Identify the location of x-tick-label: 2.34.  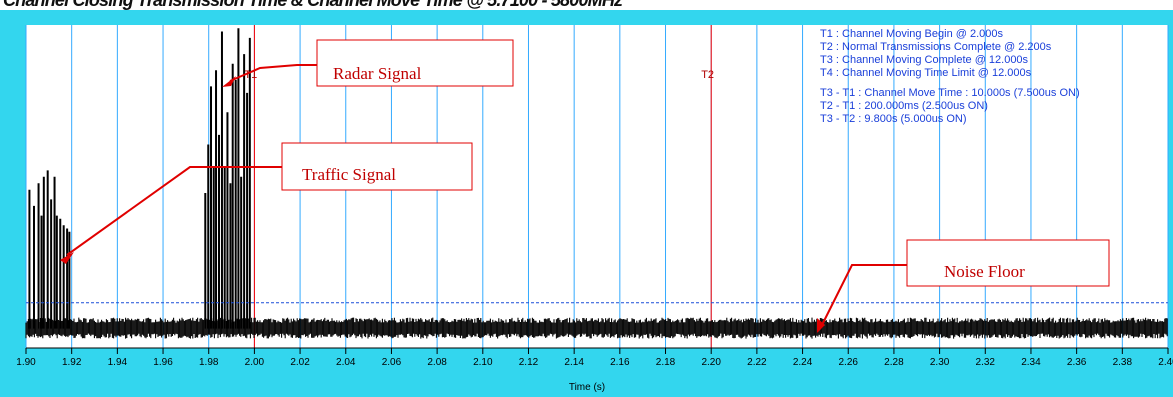
(1031, 362).